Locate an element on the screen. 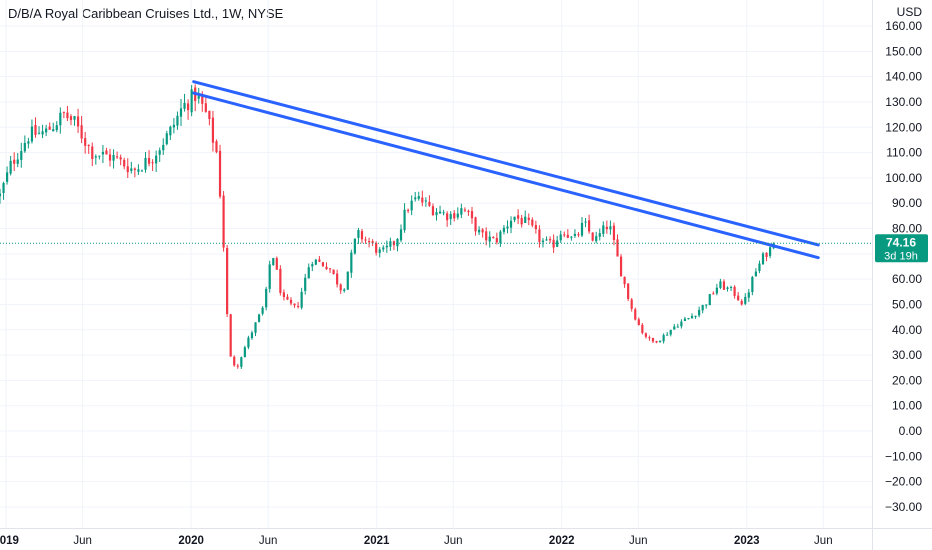 This screenshot has width=932, height=550. last-price-badge-background is located at coordinates (901, 248).